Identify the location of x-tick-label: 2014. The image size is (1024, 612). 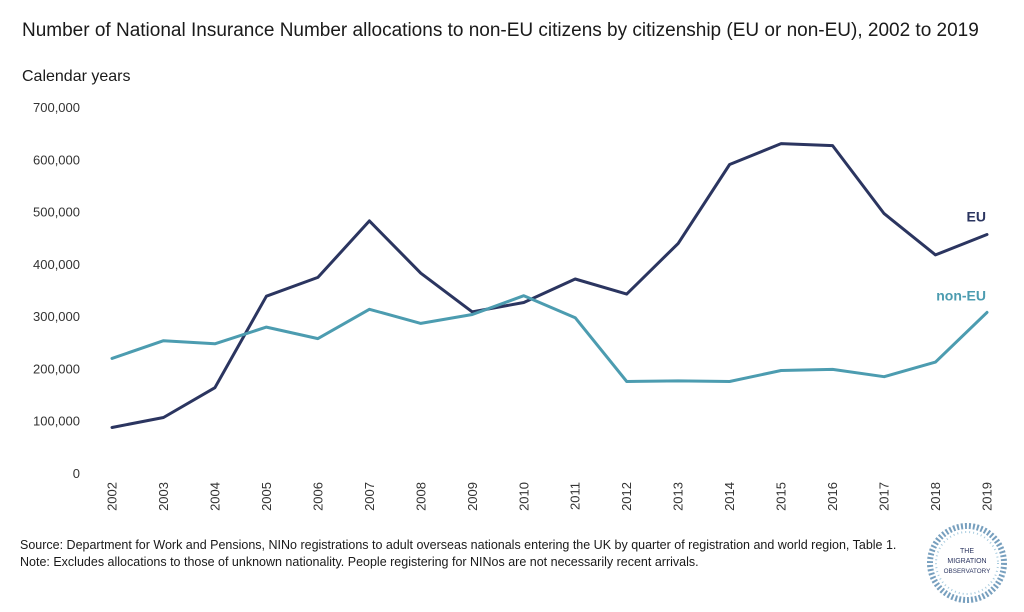
(729, 496).